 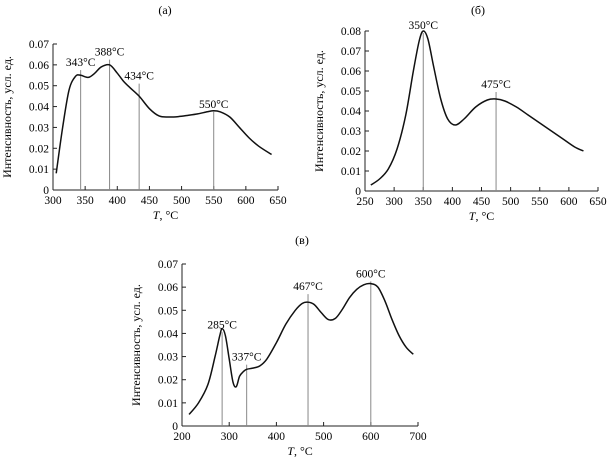 I want to click on panel-label: (а), so click(x=164, y=10).